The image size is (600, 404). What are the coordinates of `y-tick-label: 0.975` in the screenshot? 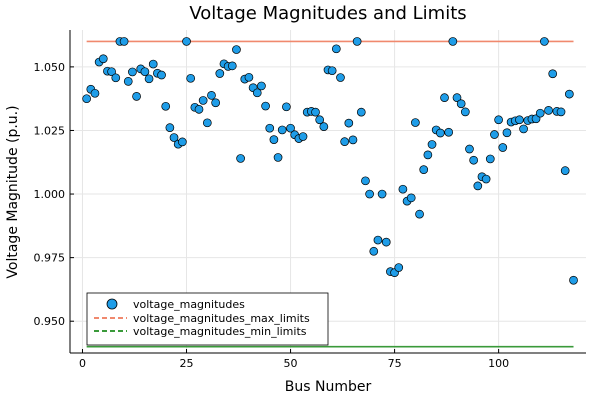 It's located at (50, 258).